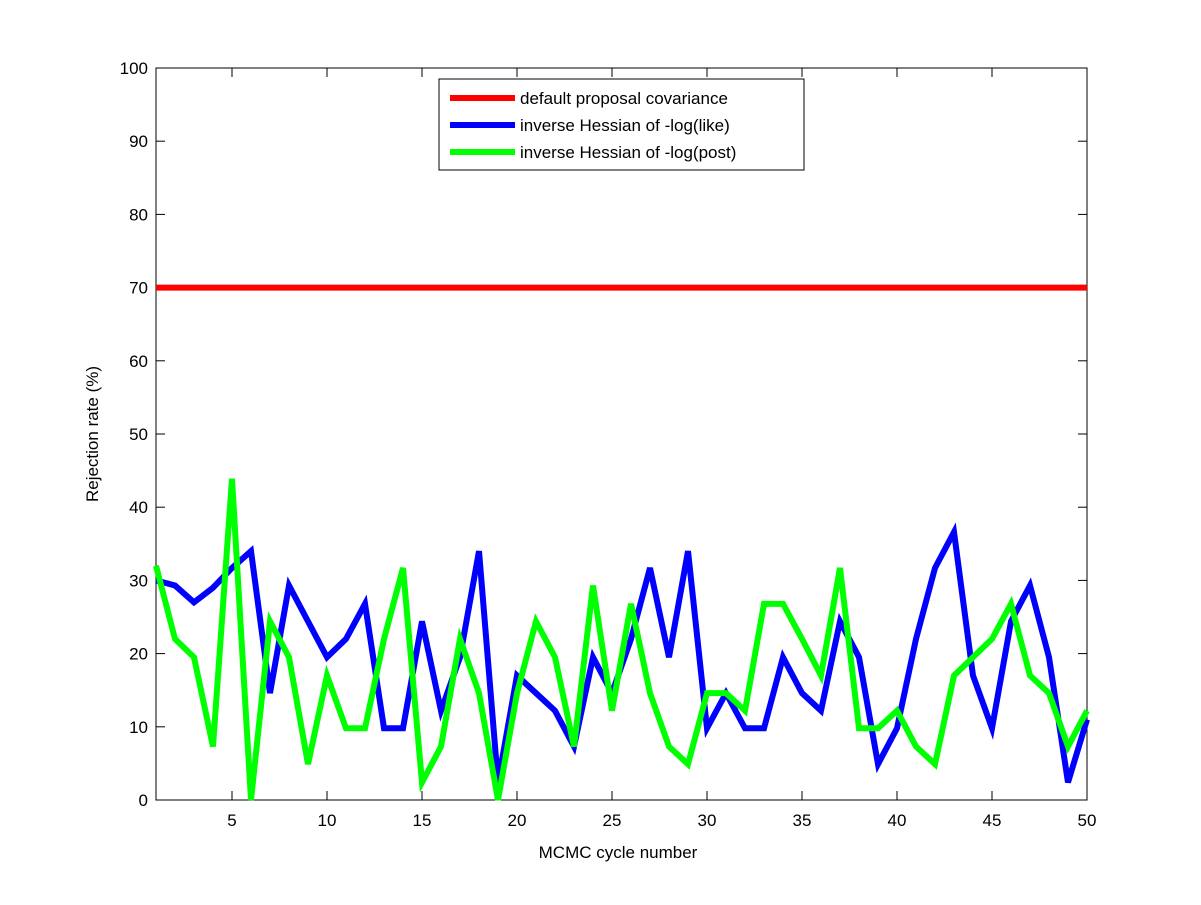  What do you see at coordinates (138, 654) in the screenshot?
I see `y-tick-label: 20` at bounding box center [138, 654].